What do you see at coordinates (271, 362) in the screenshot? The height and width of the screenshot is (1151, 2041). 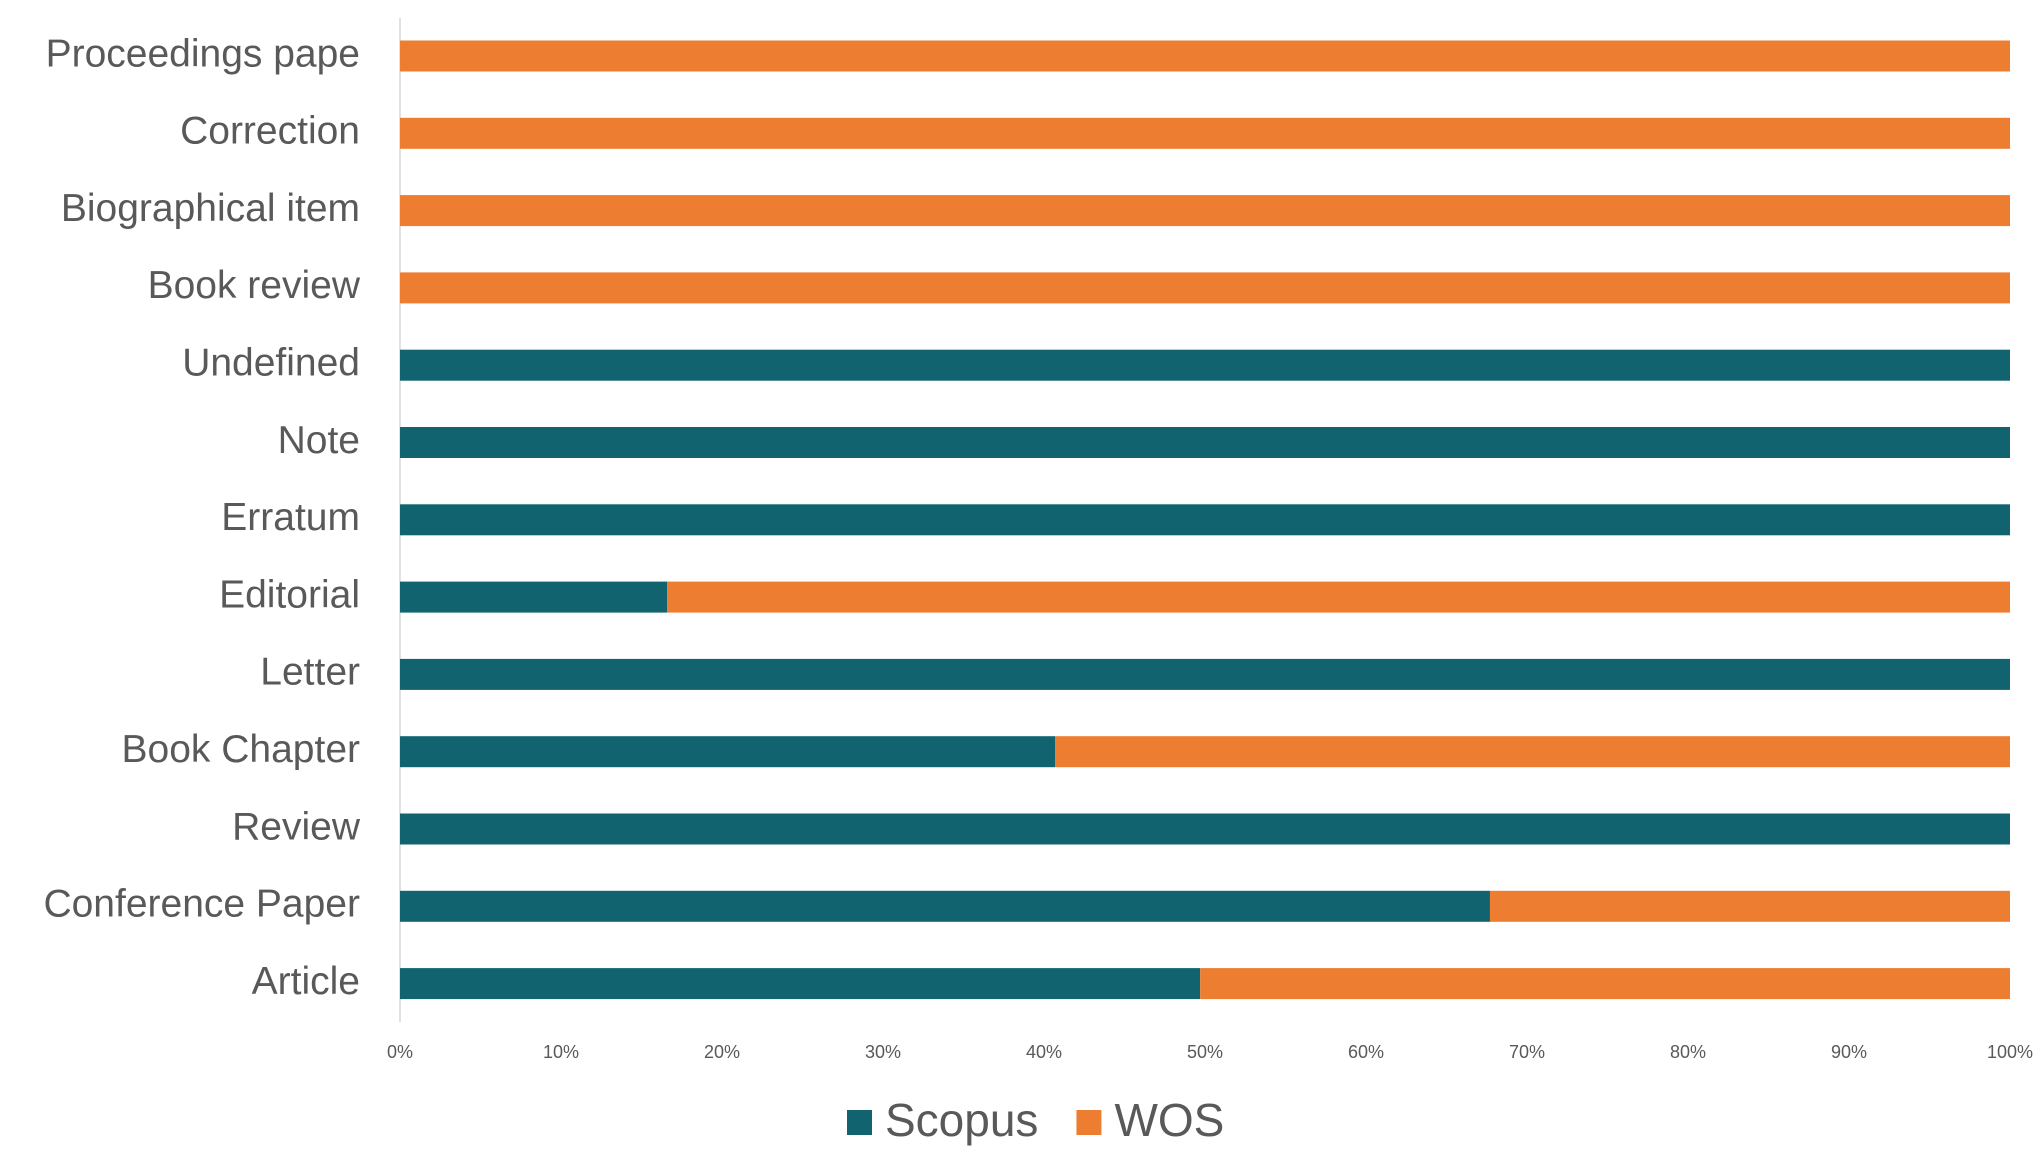 I see `category-label: Undefined` at bounding box center [271, 362].